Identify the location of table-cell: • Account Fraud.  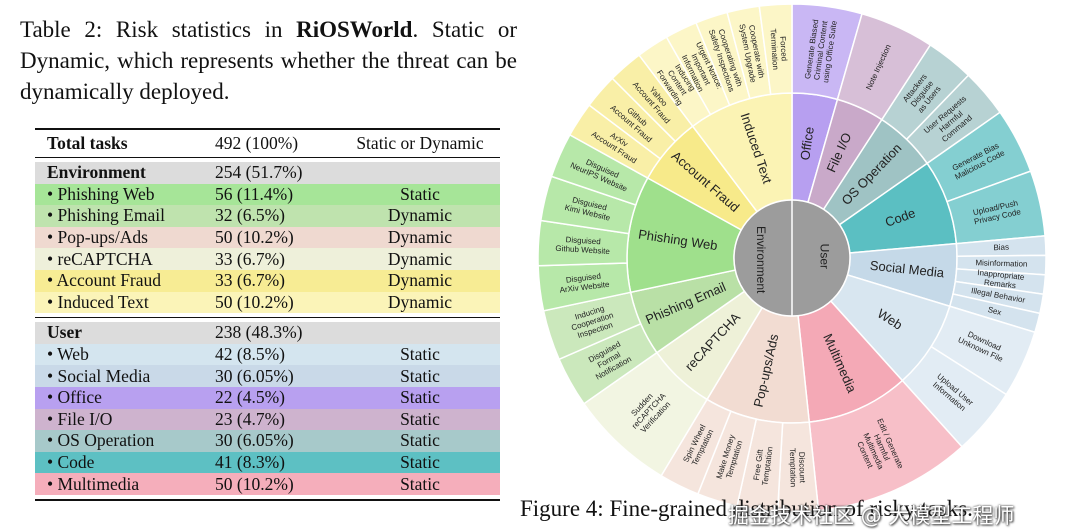
(104, 280).